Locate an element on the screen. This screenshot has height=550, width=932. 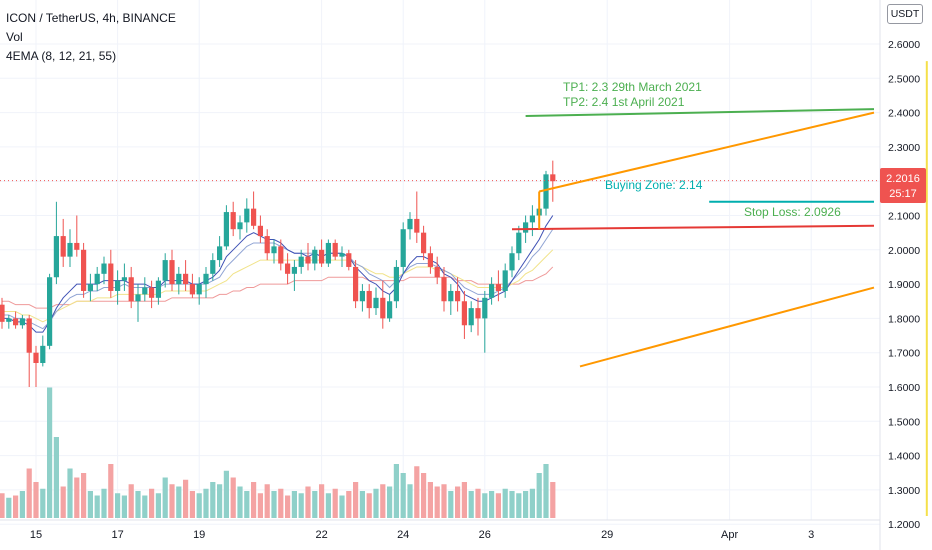
ema-indicator-label: 4EMA (8, 12, 21, 55) is located at coordinates (61, 56).